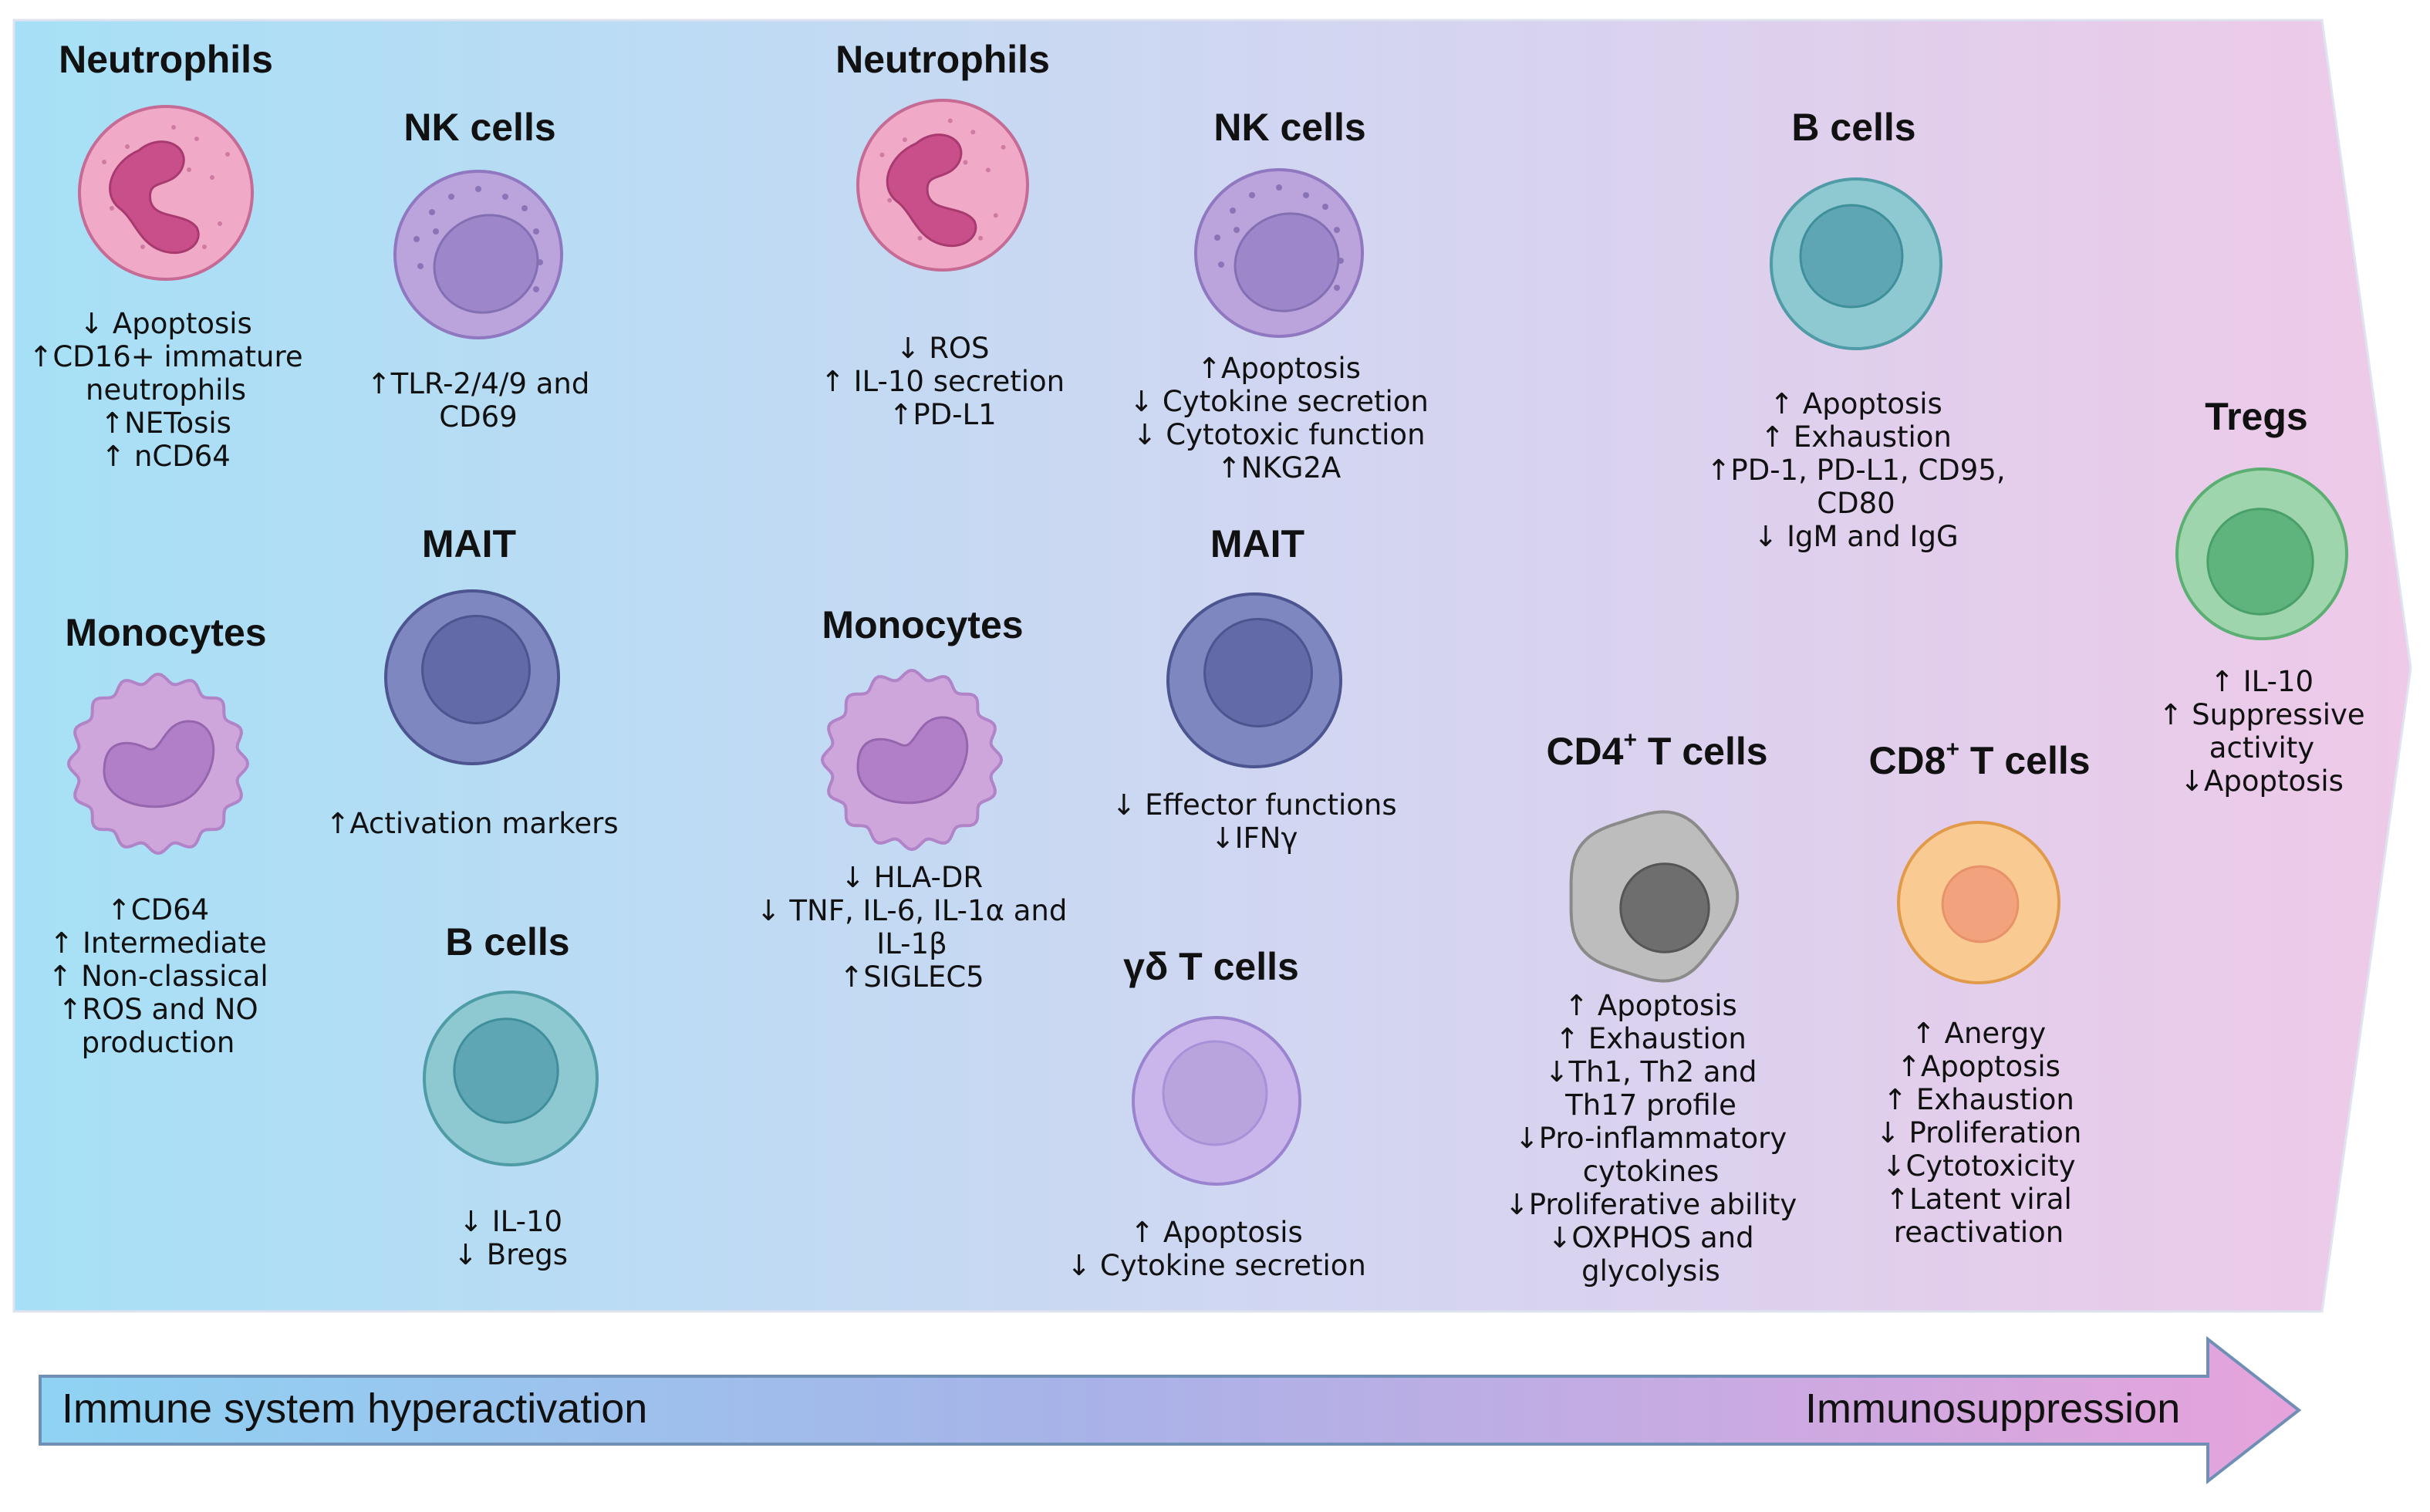 The image size is (2430, 1512). Describe the element at coordinates (1650, 1204) in the screenshot. I see `change-line: ↓Proliferative ability` at that location.